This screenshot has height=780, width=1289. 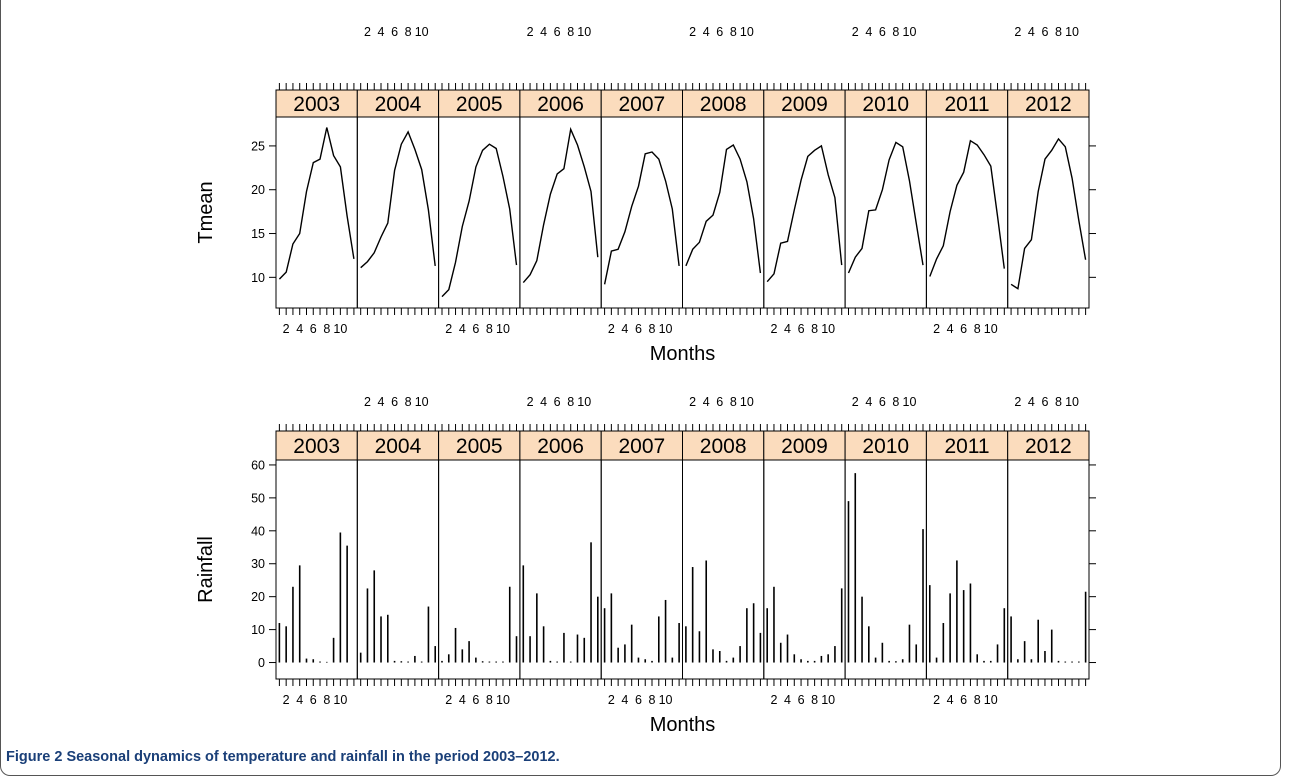 I want to click on y-tick-label: 60, so click(x=258, y=465).